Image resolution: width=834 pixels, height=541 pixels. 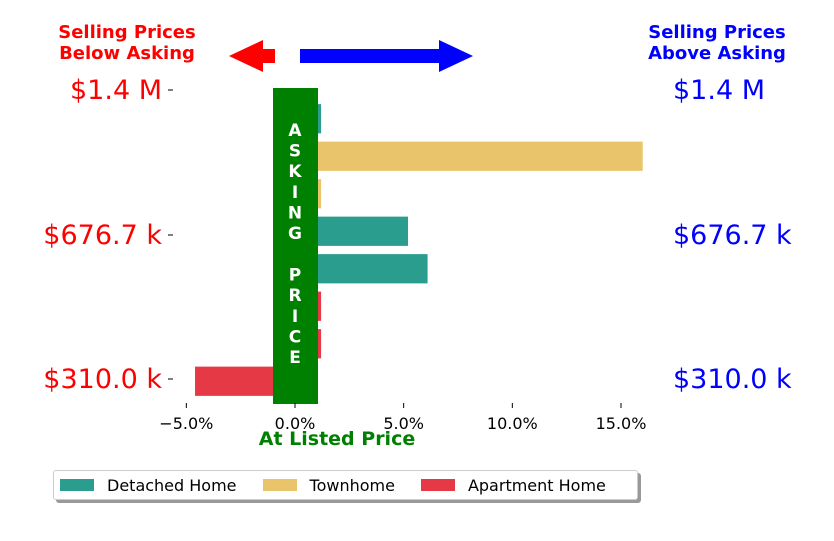 What do you see at coordinates (295, 246) in the screenshot?
I see `asking-price-band` at bounding box center [295, 246].